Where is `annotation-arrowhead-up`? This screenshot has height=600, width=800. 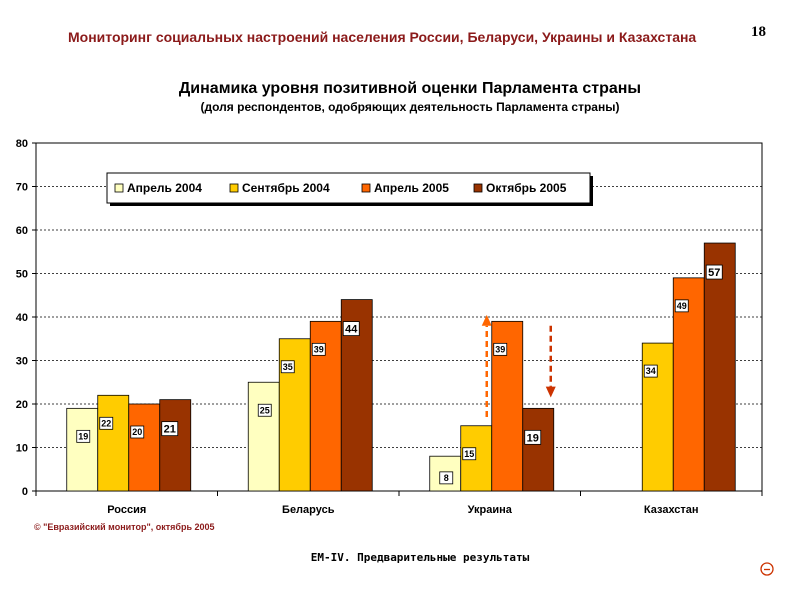
annotation-arrowhead-up is located at coordinates (486, 320).